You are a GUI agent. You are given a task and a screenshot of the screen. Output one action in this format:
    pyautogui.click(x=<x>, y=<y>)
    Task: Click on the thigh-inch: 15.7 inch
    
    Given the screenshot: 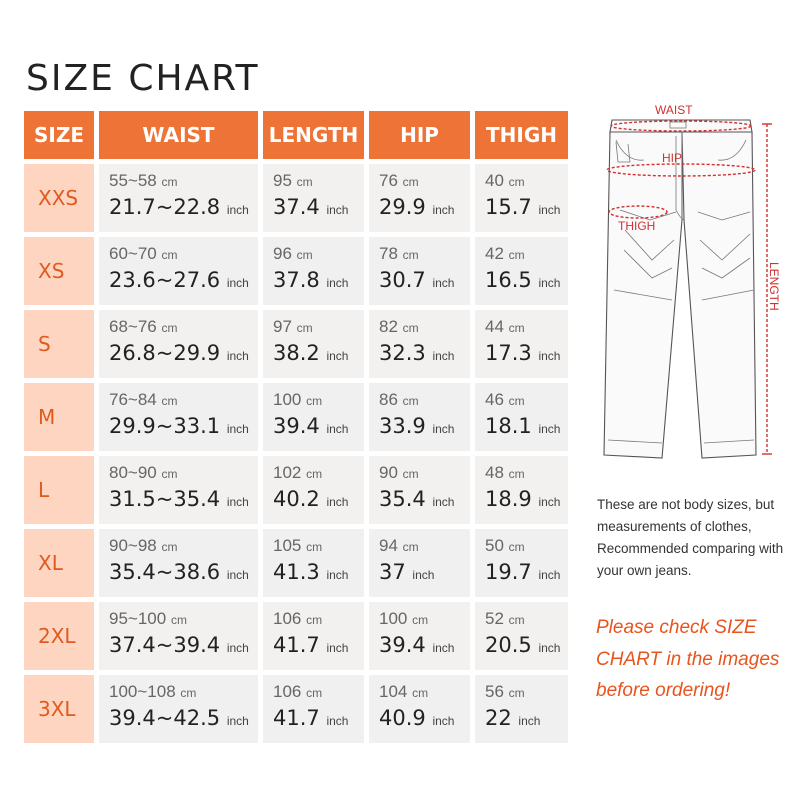 What is the action you would take?
    pyautogui.click(x=523, y=207)
    